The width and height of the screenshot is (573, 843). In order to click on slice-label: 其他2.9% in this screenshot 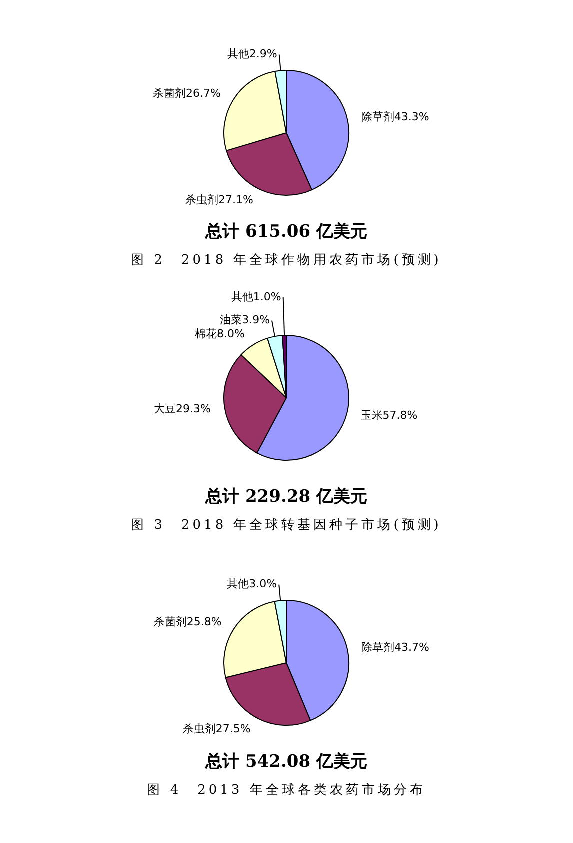, I will do `click(252, 54)`.